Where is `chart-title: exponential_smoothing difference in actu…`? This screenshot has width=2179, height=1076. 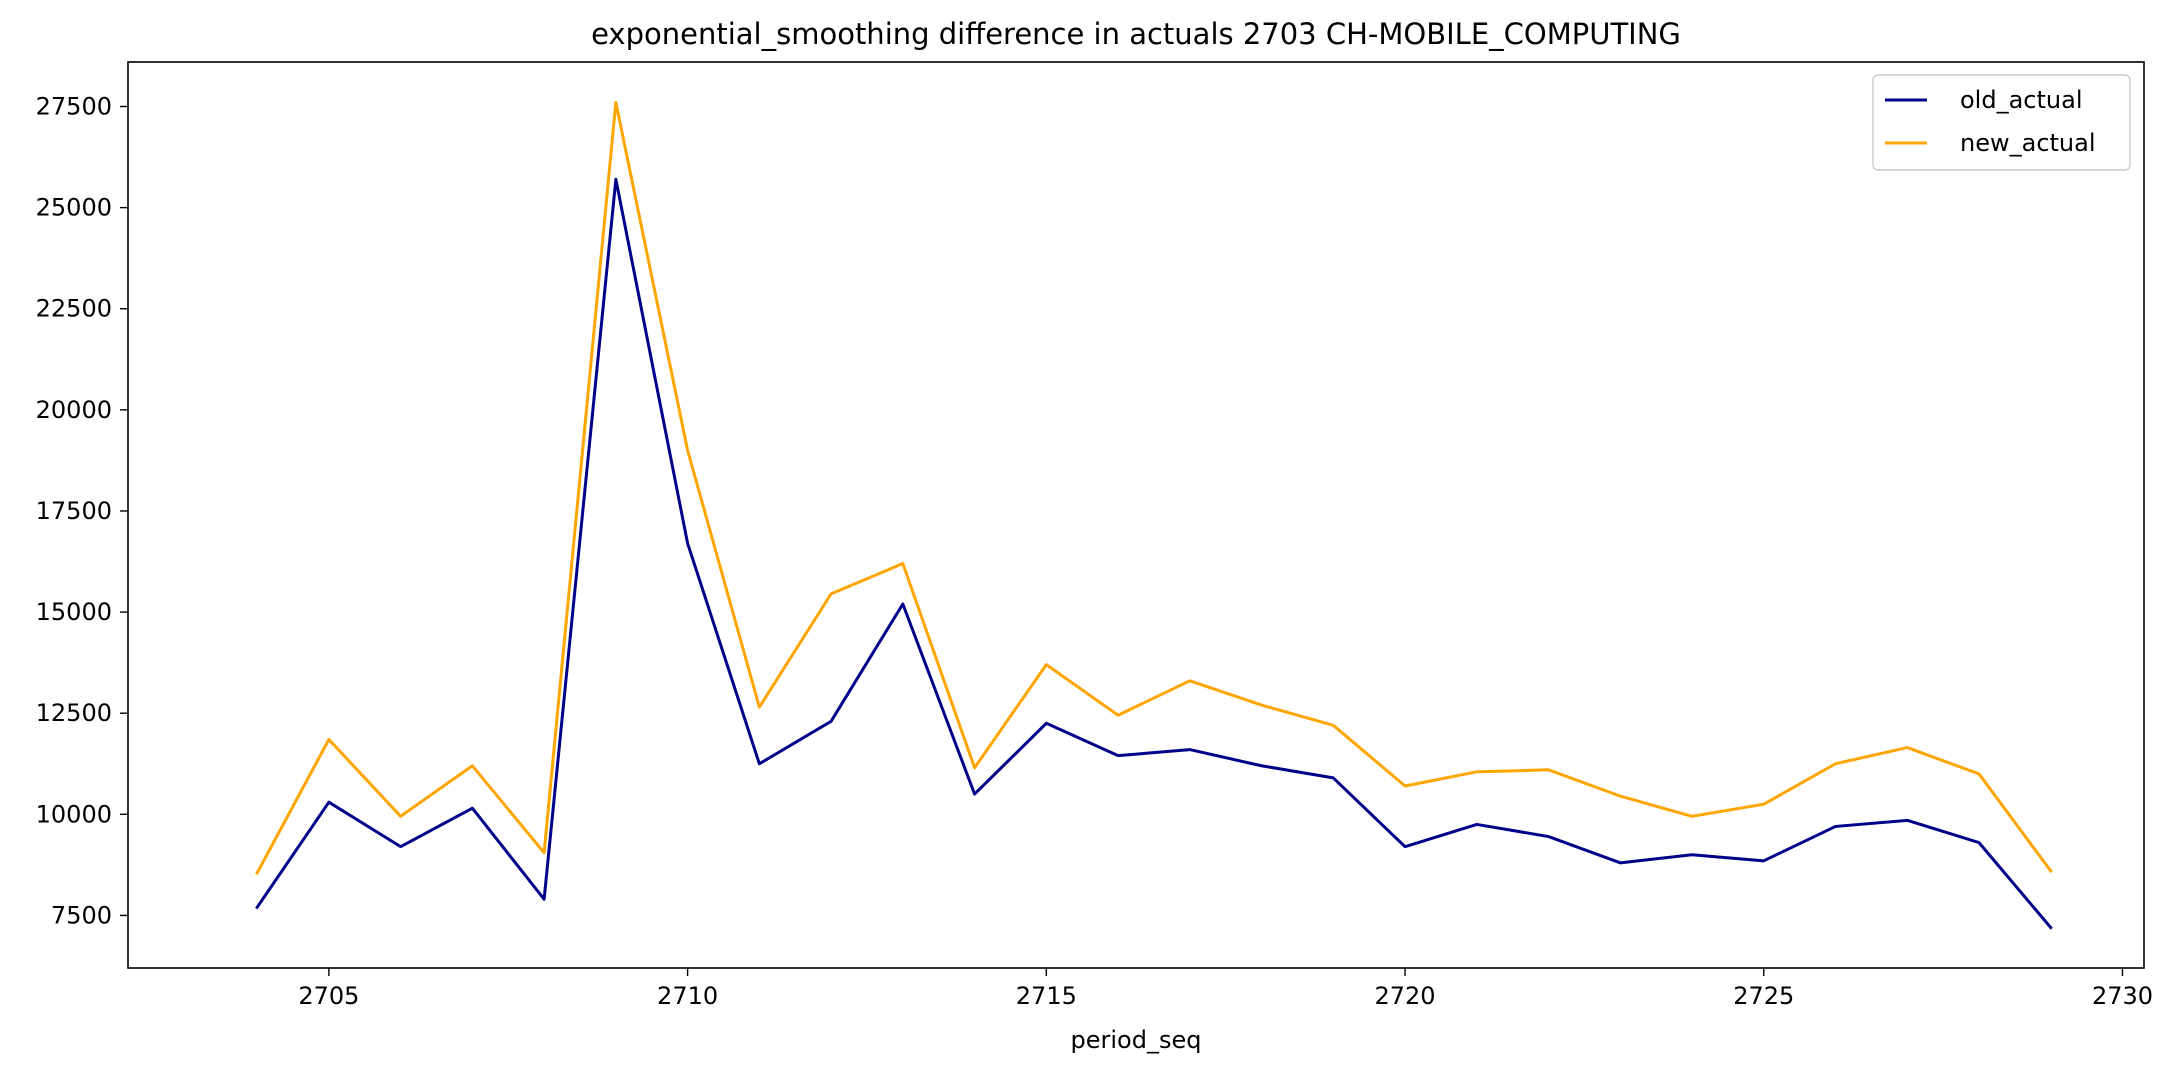
chart-title: exponential_smoothing difference in actu… is located at coordinates (1136, 34).